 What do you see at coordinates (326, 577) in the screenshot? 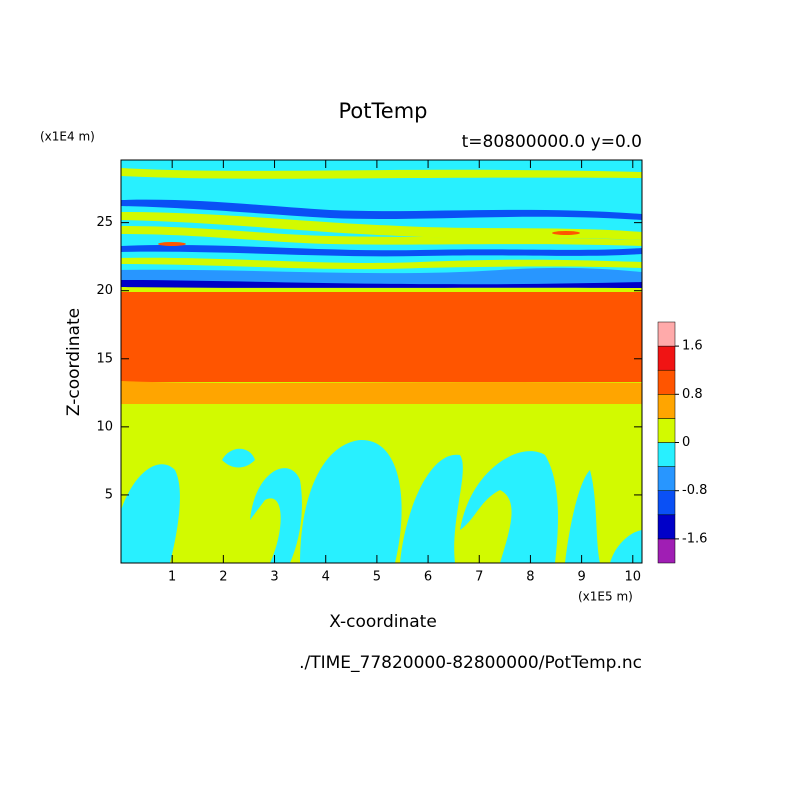
I see `x-tick-label: 4` at bounding box center [326, 577].